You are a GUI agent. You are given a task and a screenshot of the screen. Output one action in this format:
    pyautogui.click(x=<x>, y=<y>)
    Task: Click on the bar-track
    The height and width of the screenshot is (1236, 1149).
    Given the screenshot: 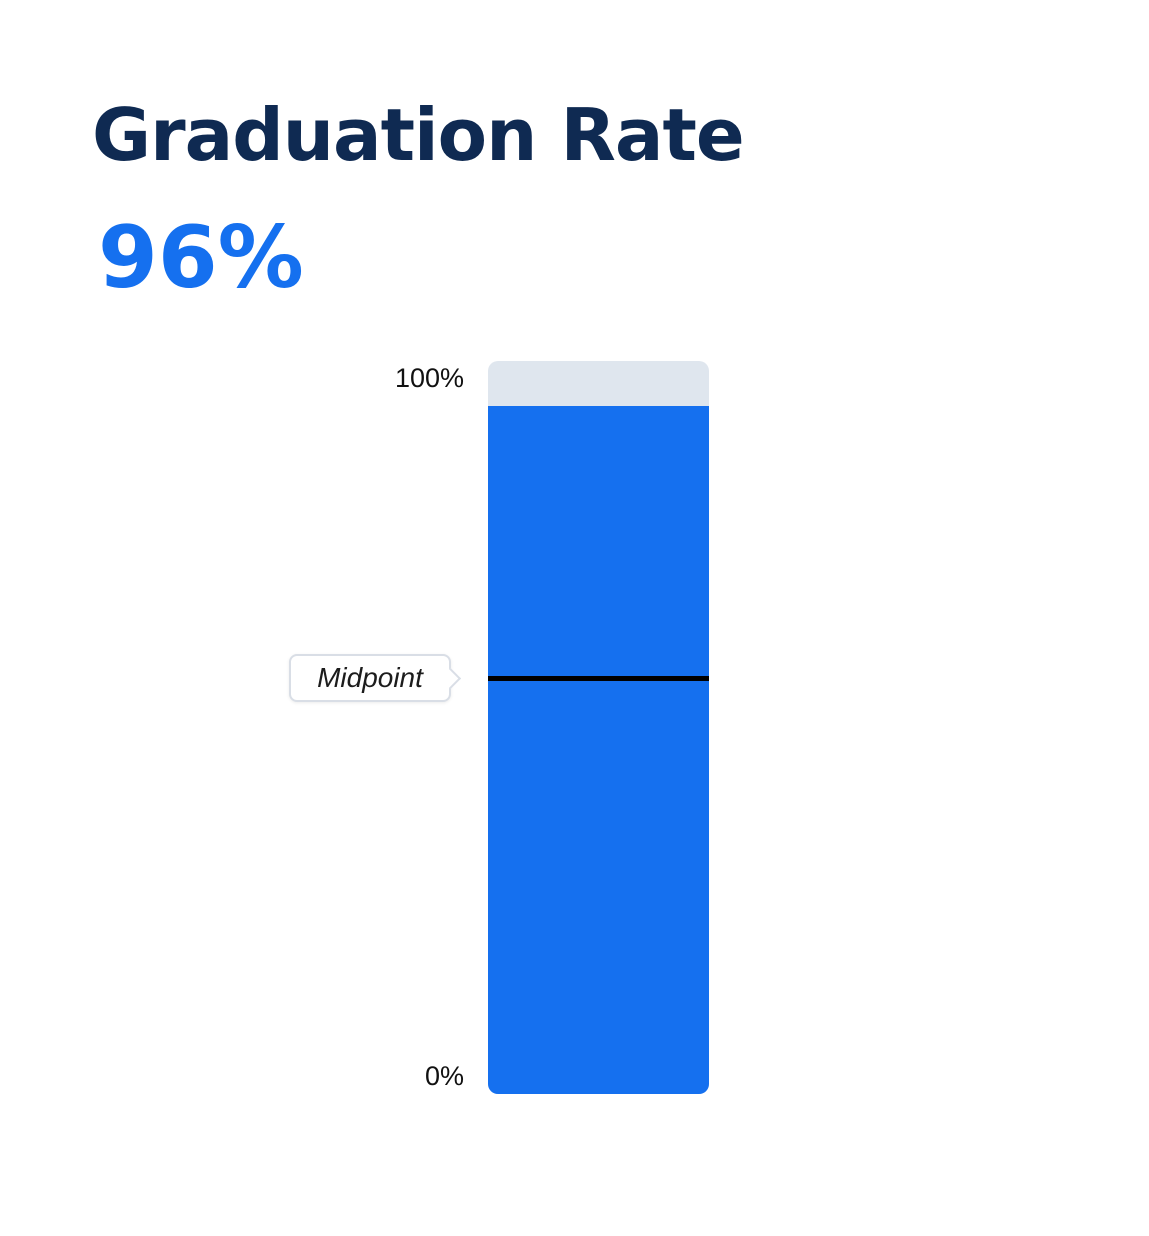 What is the action you would take?
    pyautogui.click(x=598, y=727)
    